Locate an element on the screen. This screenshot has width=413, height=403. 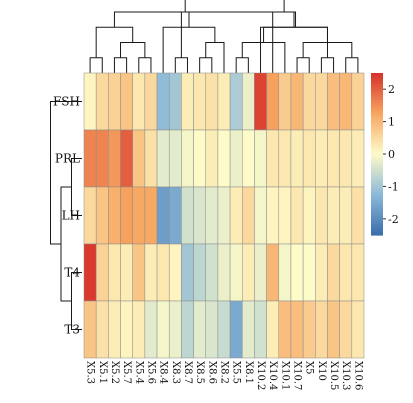
heatmap-cell-PRL-X8.1 is located at coordinates (248, 158).